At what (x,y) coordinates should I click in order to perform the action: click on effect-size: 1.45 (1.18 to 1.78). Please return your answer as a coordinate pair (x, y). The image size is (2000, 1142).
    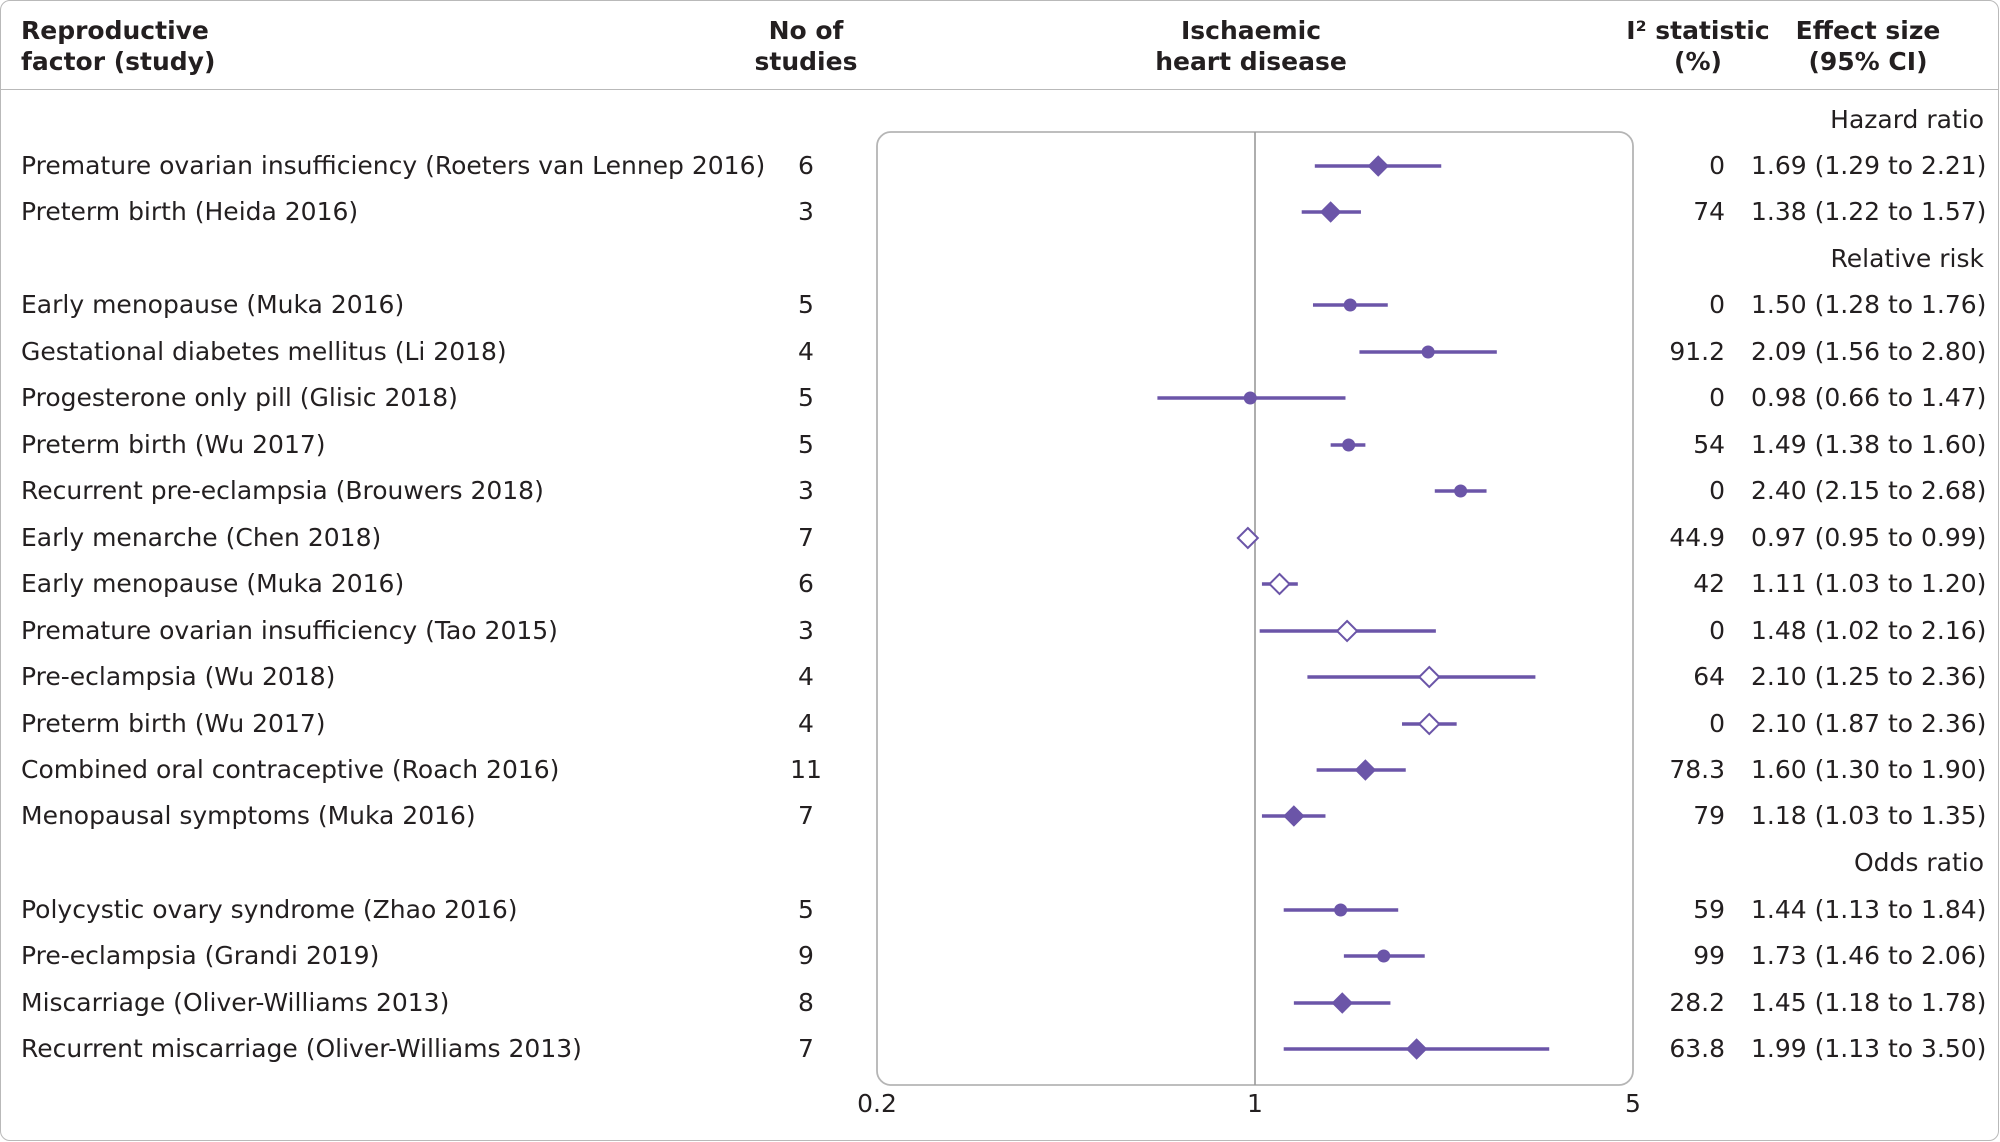
    Looking at the image, I should click on (1869, 1002).